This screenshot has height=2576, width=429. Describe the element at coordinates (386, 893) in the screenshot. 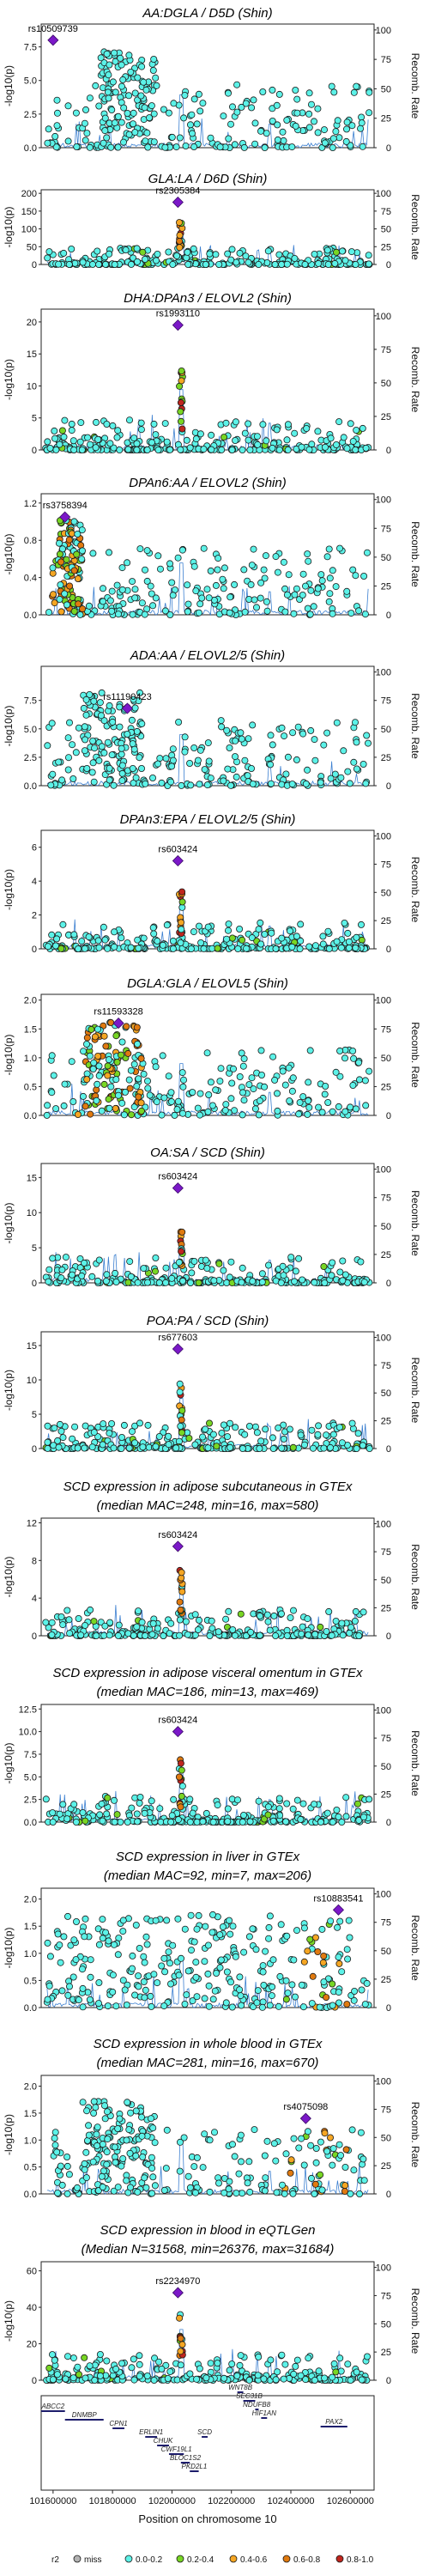

I see `y2-tick-label: 50` at that location.